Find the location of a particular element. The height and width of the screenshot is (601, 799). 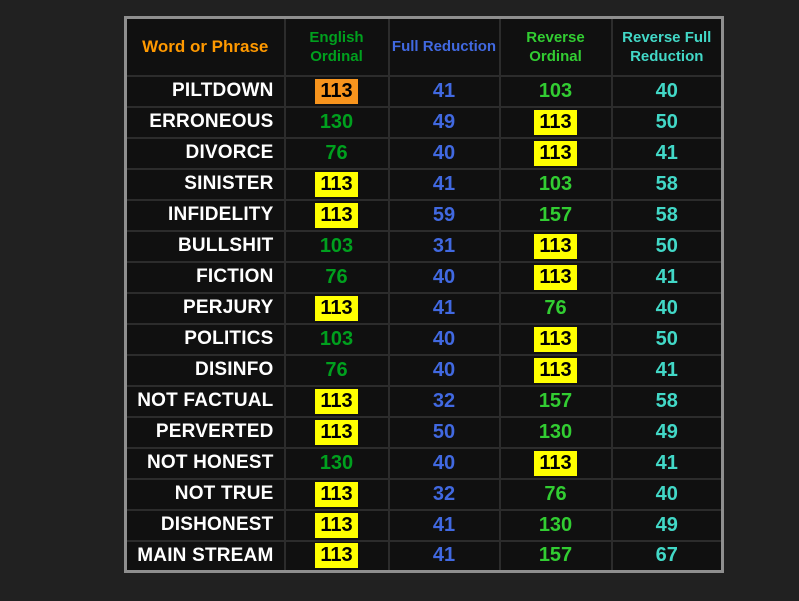

table-row: PERJURY 113 41 76 40 is located at coordinates (424, 308).